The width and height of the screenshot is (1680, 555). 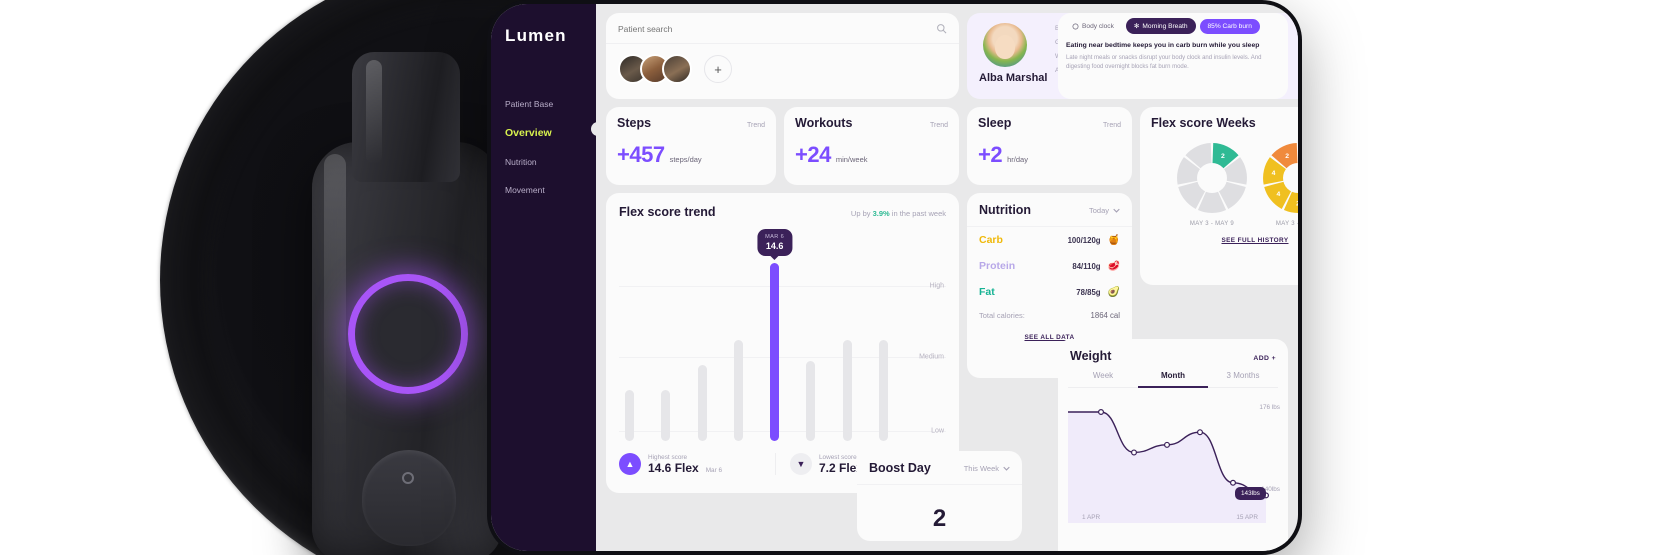 What do you see at coordinates (1013, 78) in the screenshot?
I see `patient-name: Alba Marshal` at bounding box center [1013, 78].